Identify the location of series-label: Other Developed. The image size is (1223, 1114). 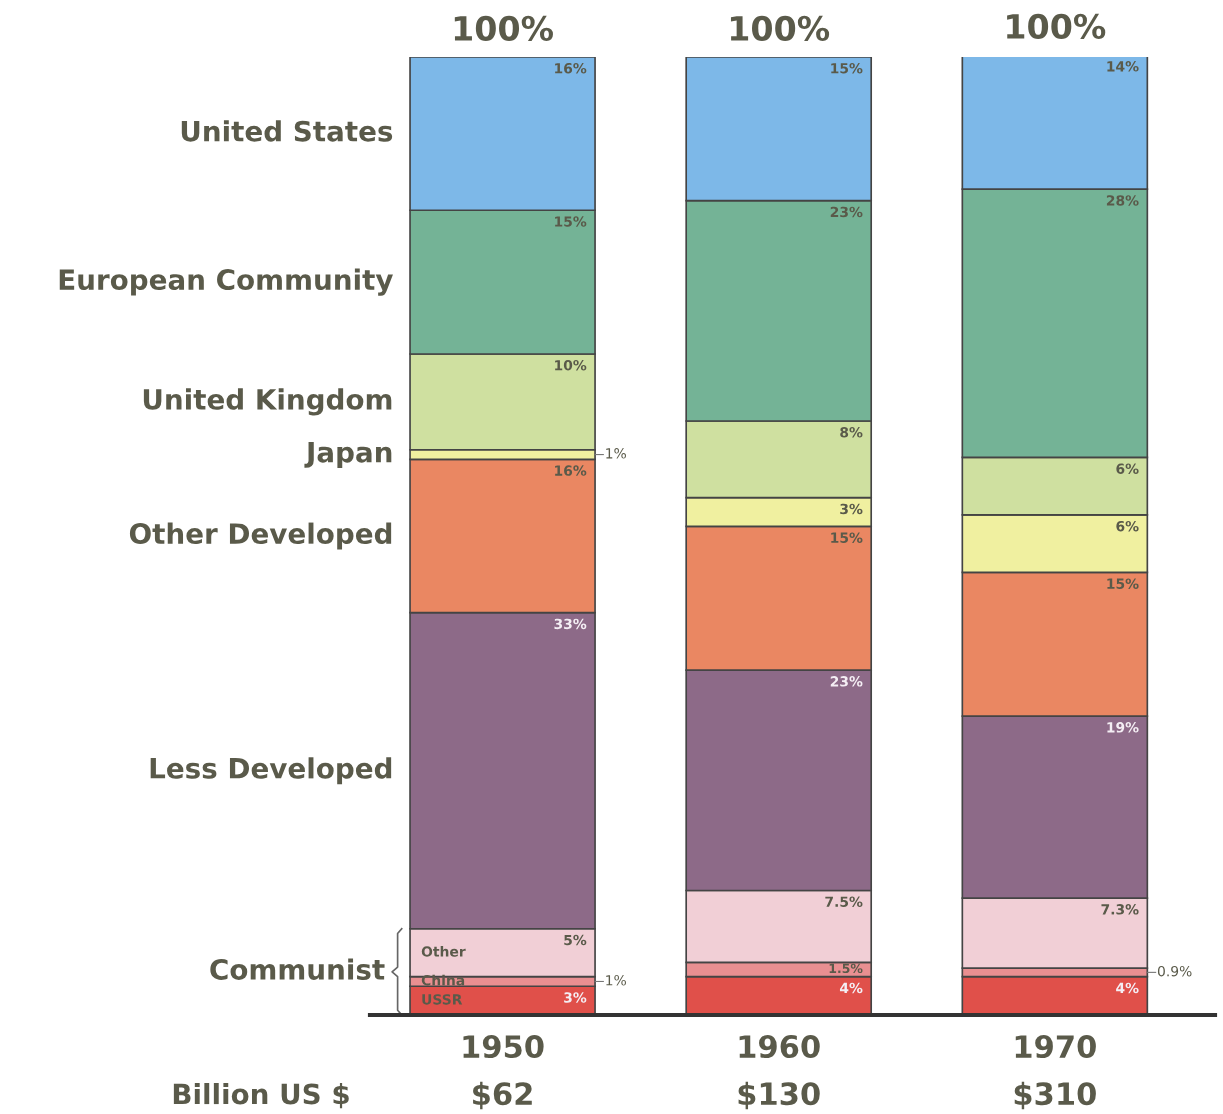
(260, 536).